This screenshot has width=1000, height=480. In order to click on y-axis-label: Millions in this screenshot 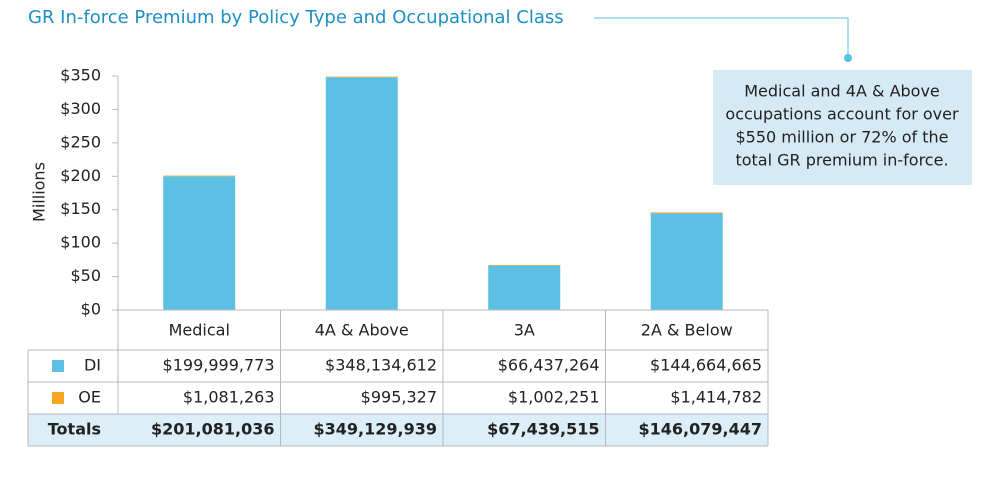, I will do `click(39, 192)`.